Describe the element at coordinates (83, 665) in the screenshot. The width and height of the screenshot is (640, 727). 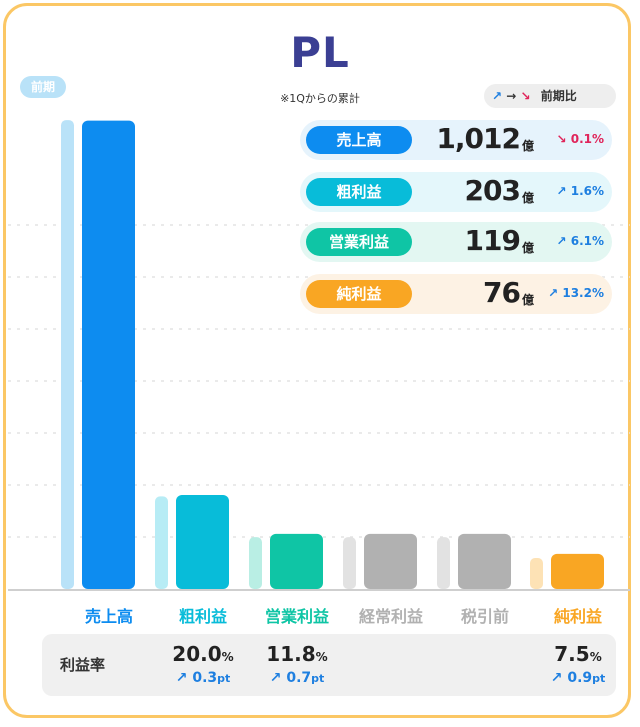
I see `margin-title: 利益率` at that location.